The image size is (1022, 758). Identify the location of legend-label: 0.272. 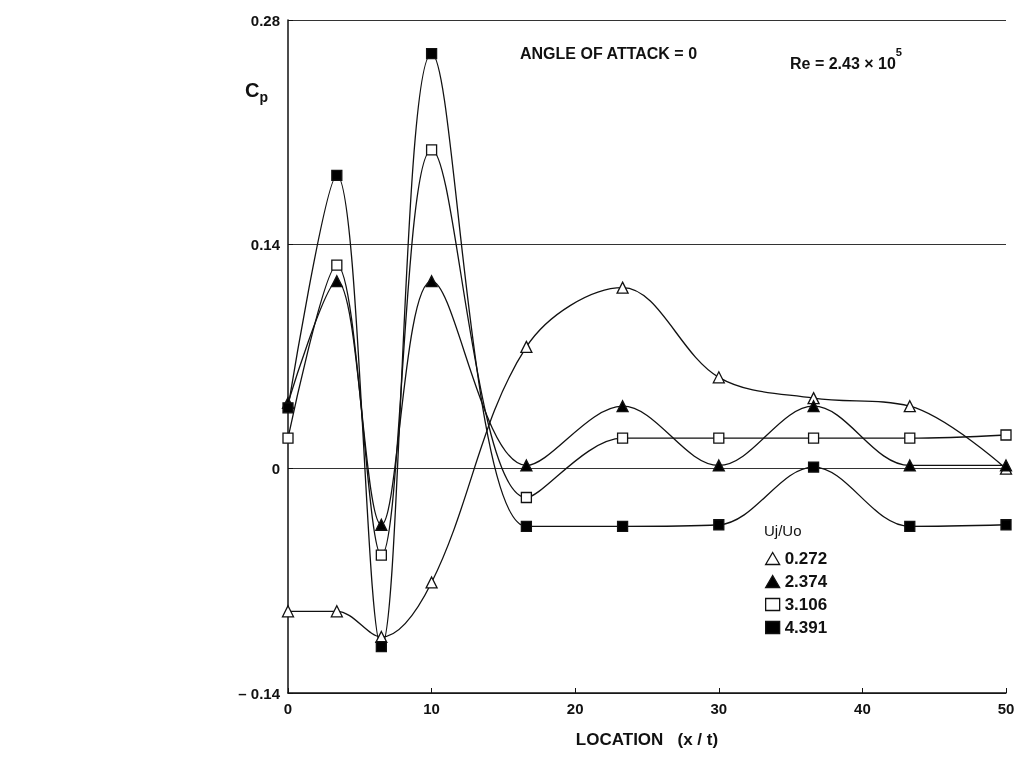
(806, 558).